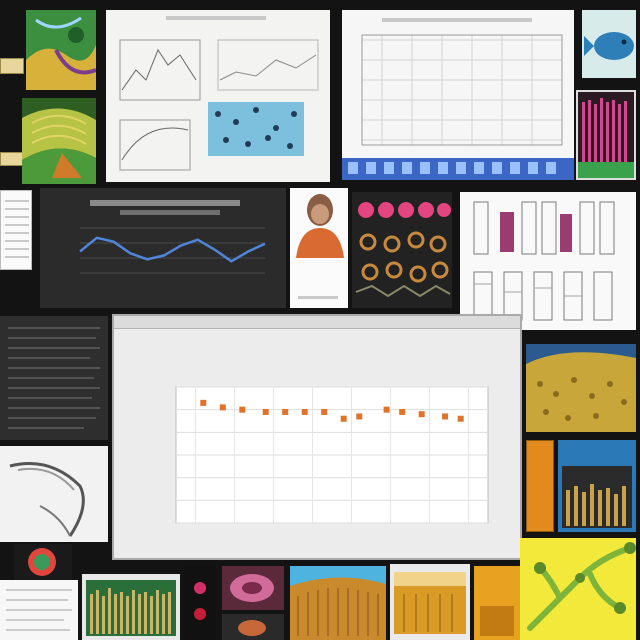 The height and width of the screenshot is (640, 640). I want to click on series-line, so click(172, 249).